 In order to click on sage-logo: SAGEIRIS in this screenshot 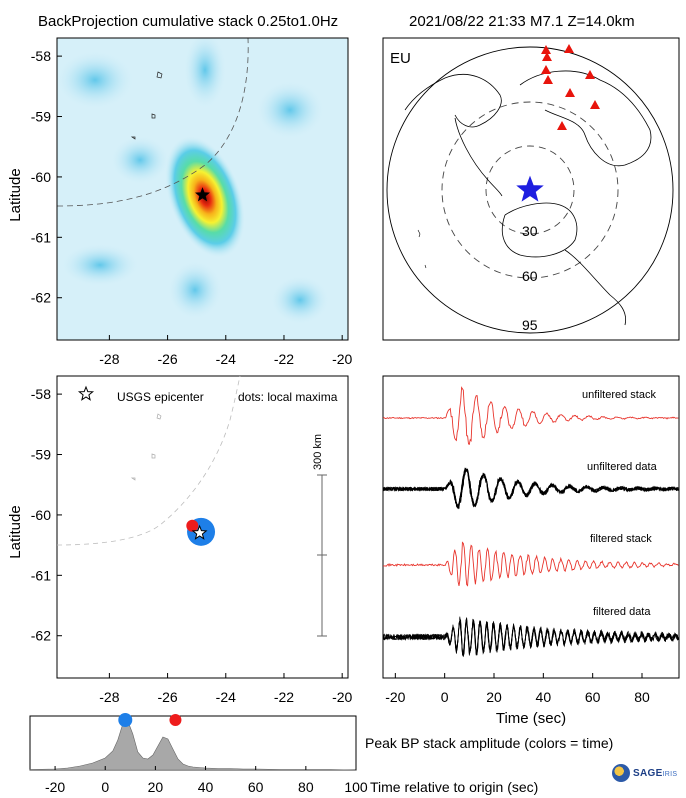, I will do `click(646, 773)`.